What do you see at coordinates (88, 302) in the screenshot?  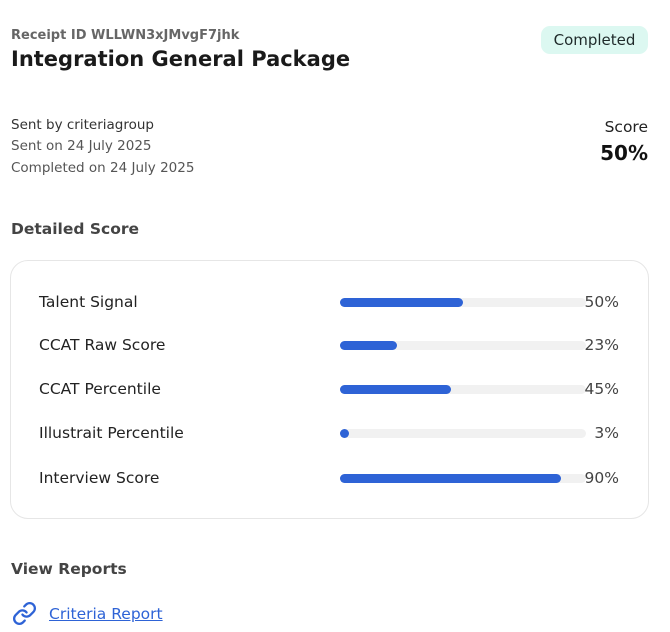 I see `score-row-label: Talent Signal` at bounding box center [88, 302].